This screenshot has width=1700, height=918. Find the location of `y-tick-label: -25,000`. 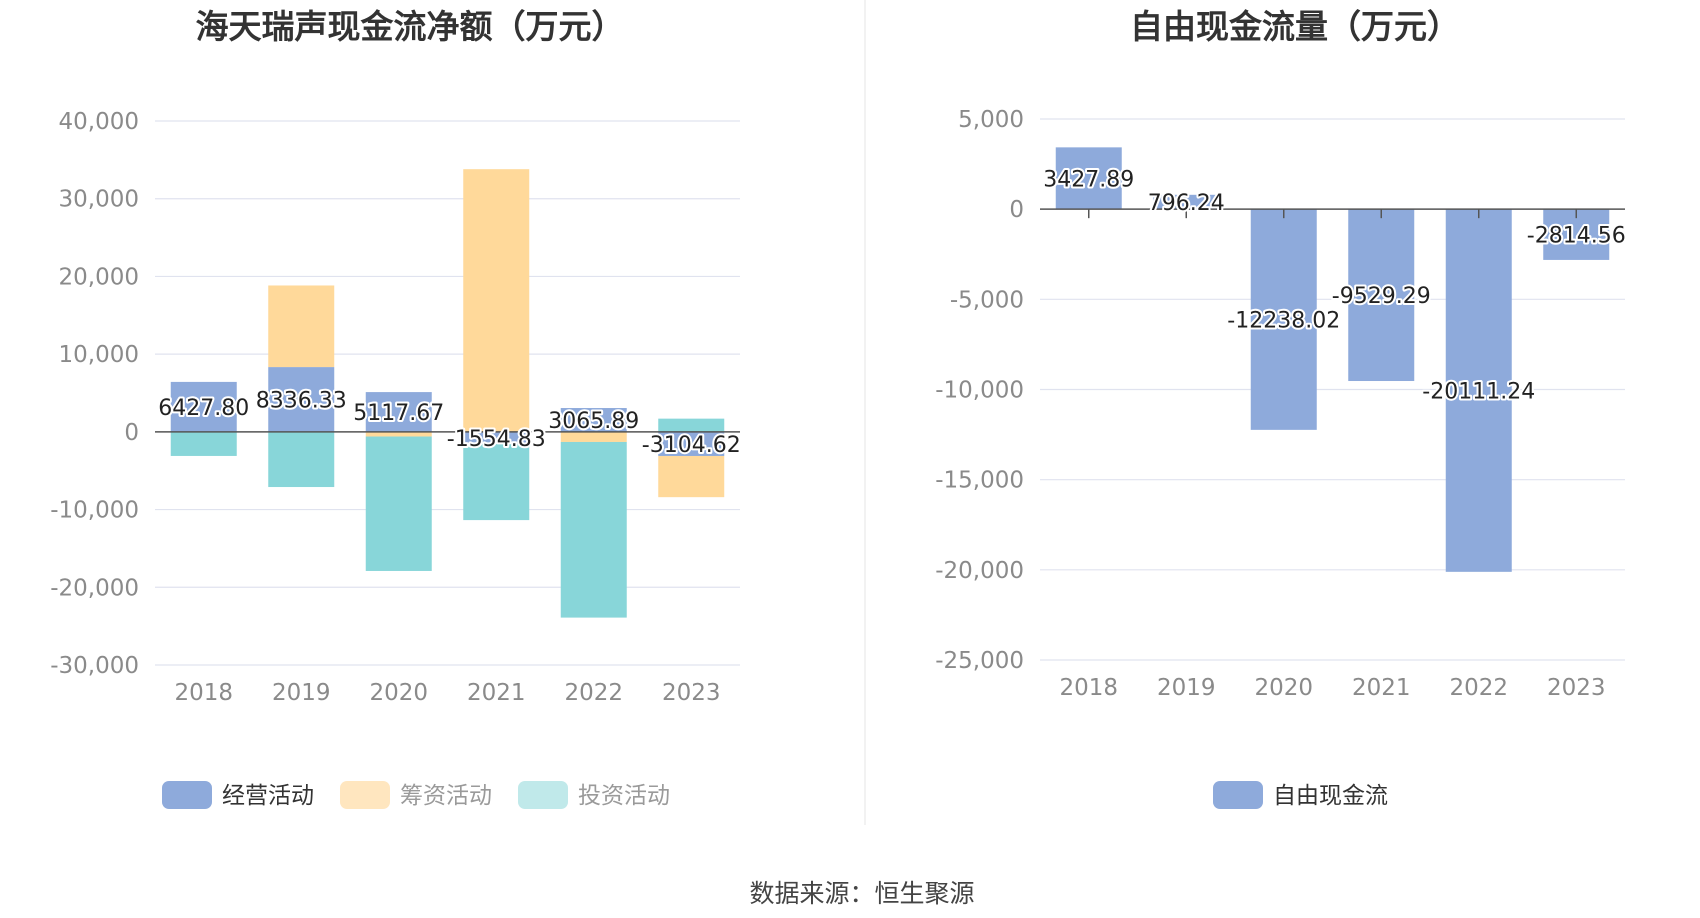

y-tick-label: -25,000 is located at coordinates (979, 661).